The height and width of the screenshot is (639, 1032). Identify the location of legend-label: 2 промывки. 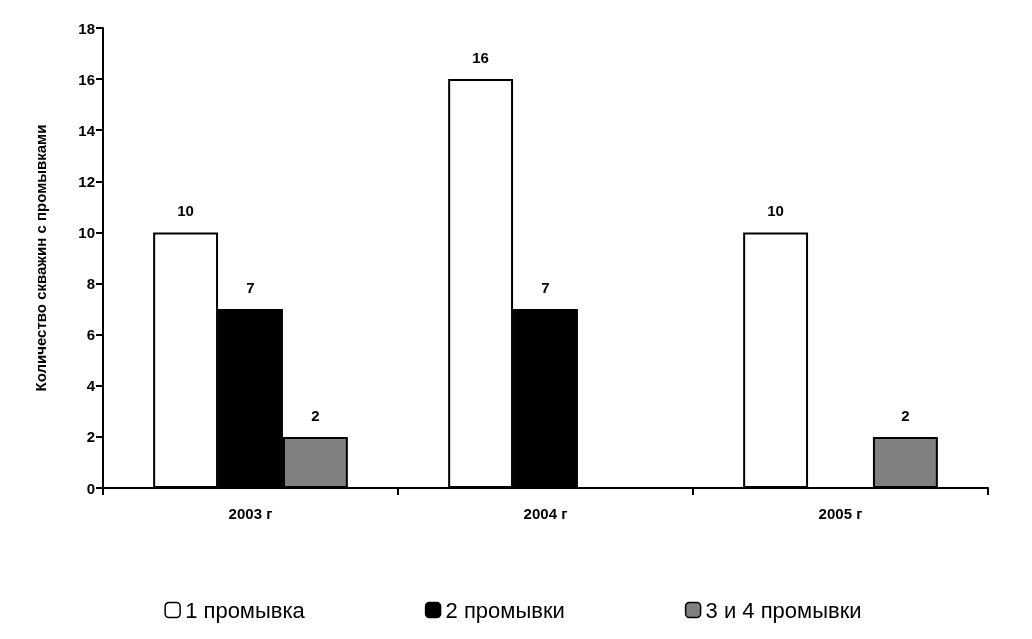
(505, 610).